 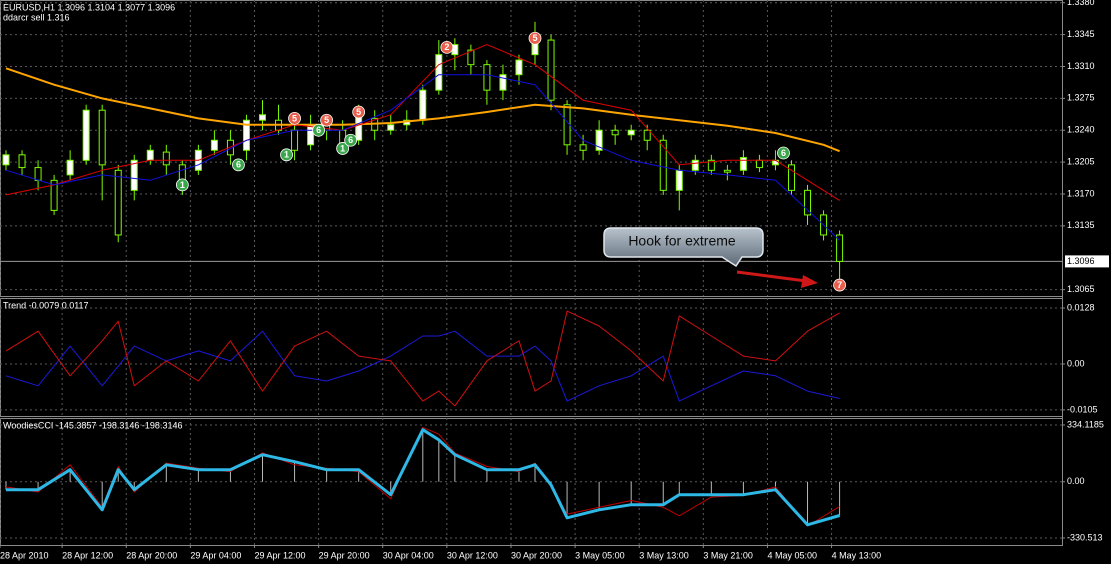 I want to click on x-tick-label: 30 Apr 12:00, so click(x=472, y=555).